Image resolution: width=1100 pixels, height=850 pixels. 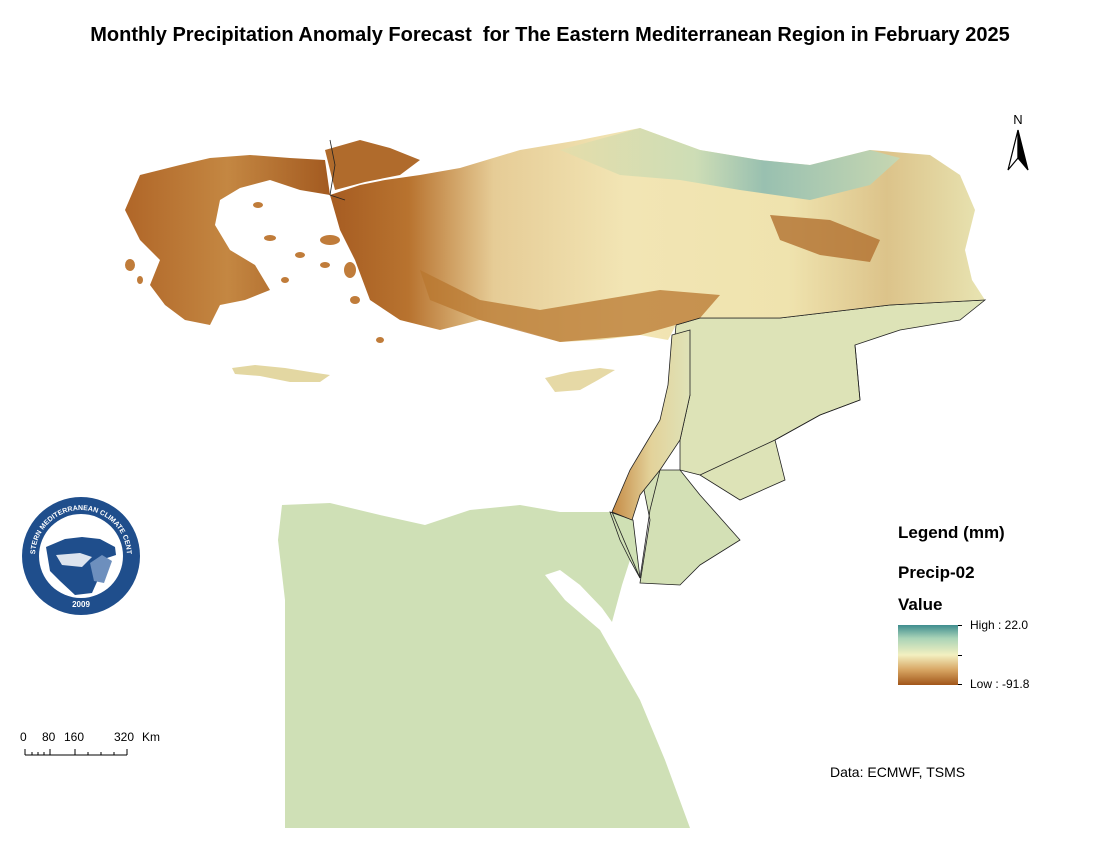 What do you see at coordinates (1018, 119) in the screenshot?
I see `north-label: N` at bounding box center [1018, 119].